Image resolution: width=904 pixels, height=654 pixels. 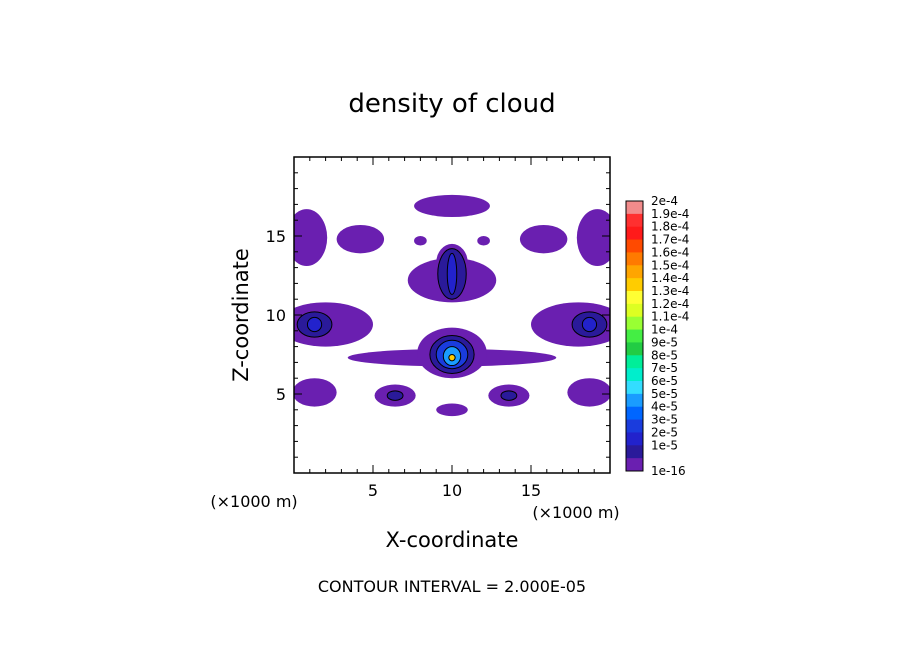 What do you see at coordinates (670, 304) in the screenshot?
I see `colorbar-label: 1.2e-4` at bounding box center [670, 304].